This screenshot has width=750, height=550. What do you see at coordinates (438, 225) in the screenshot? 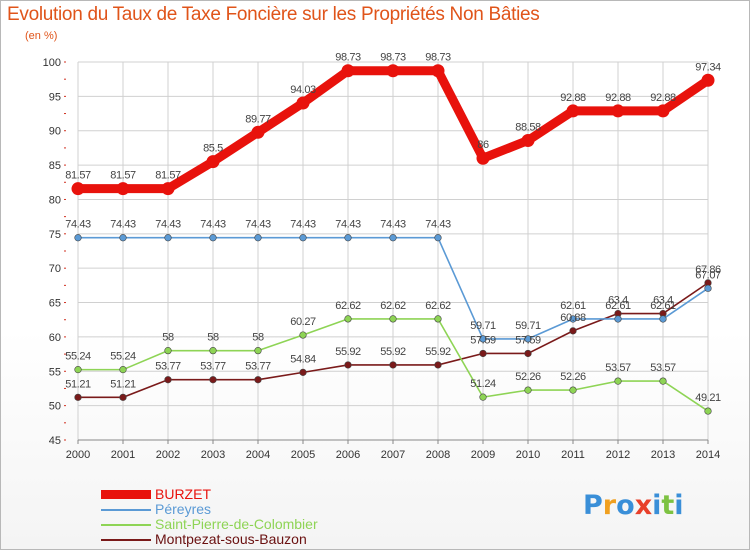
I see `data-label-pereyres-2008: 74.43` at bounding box center [438, 225].